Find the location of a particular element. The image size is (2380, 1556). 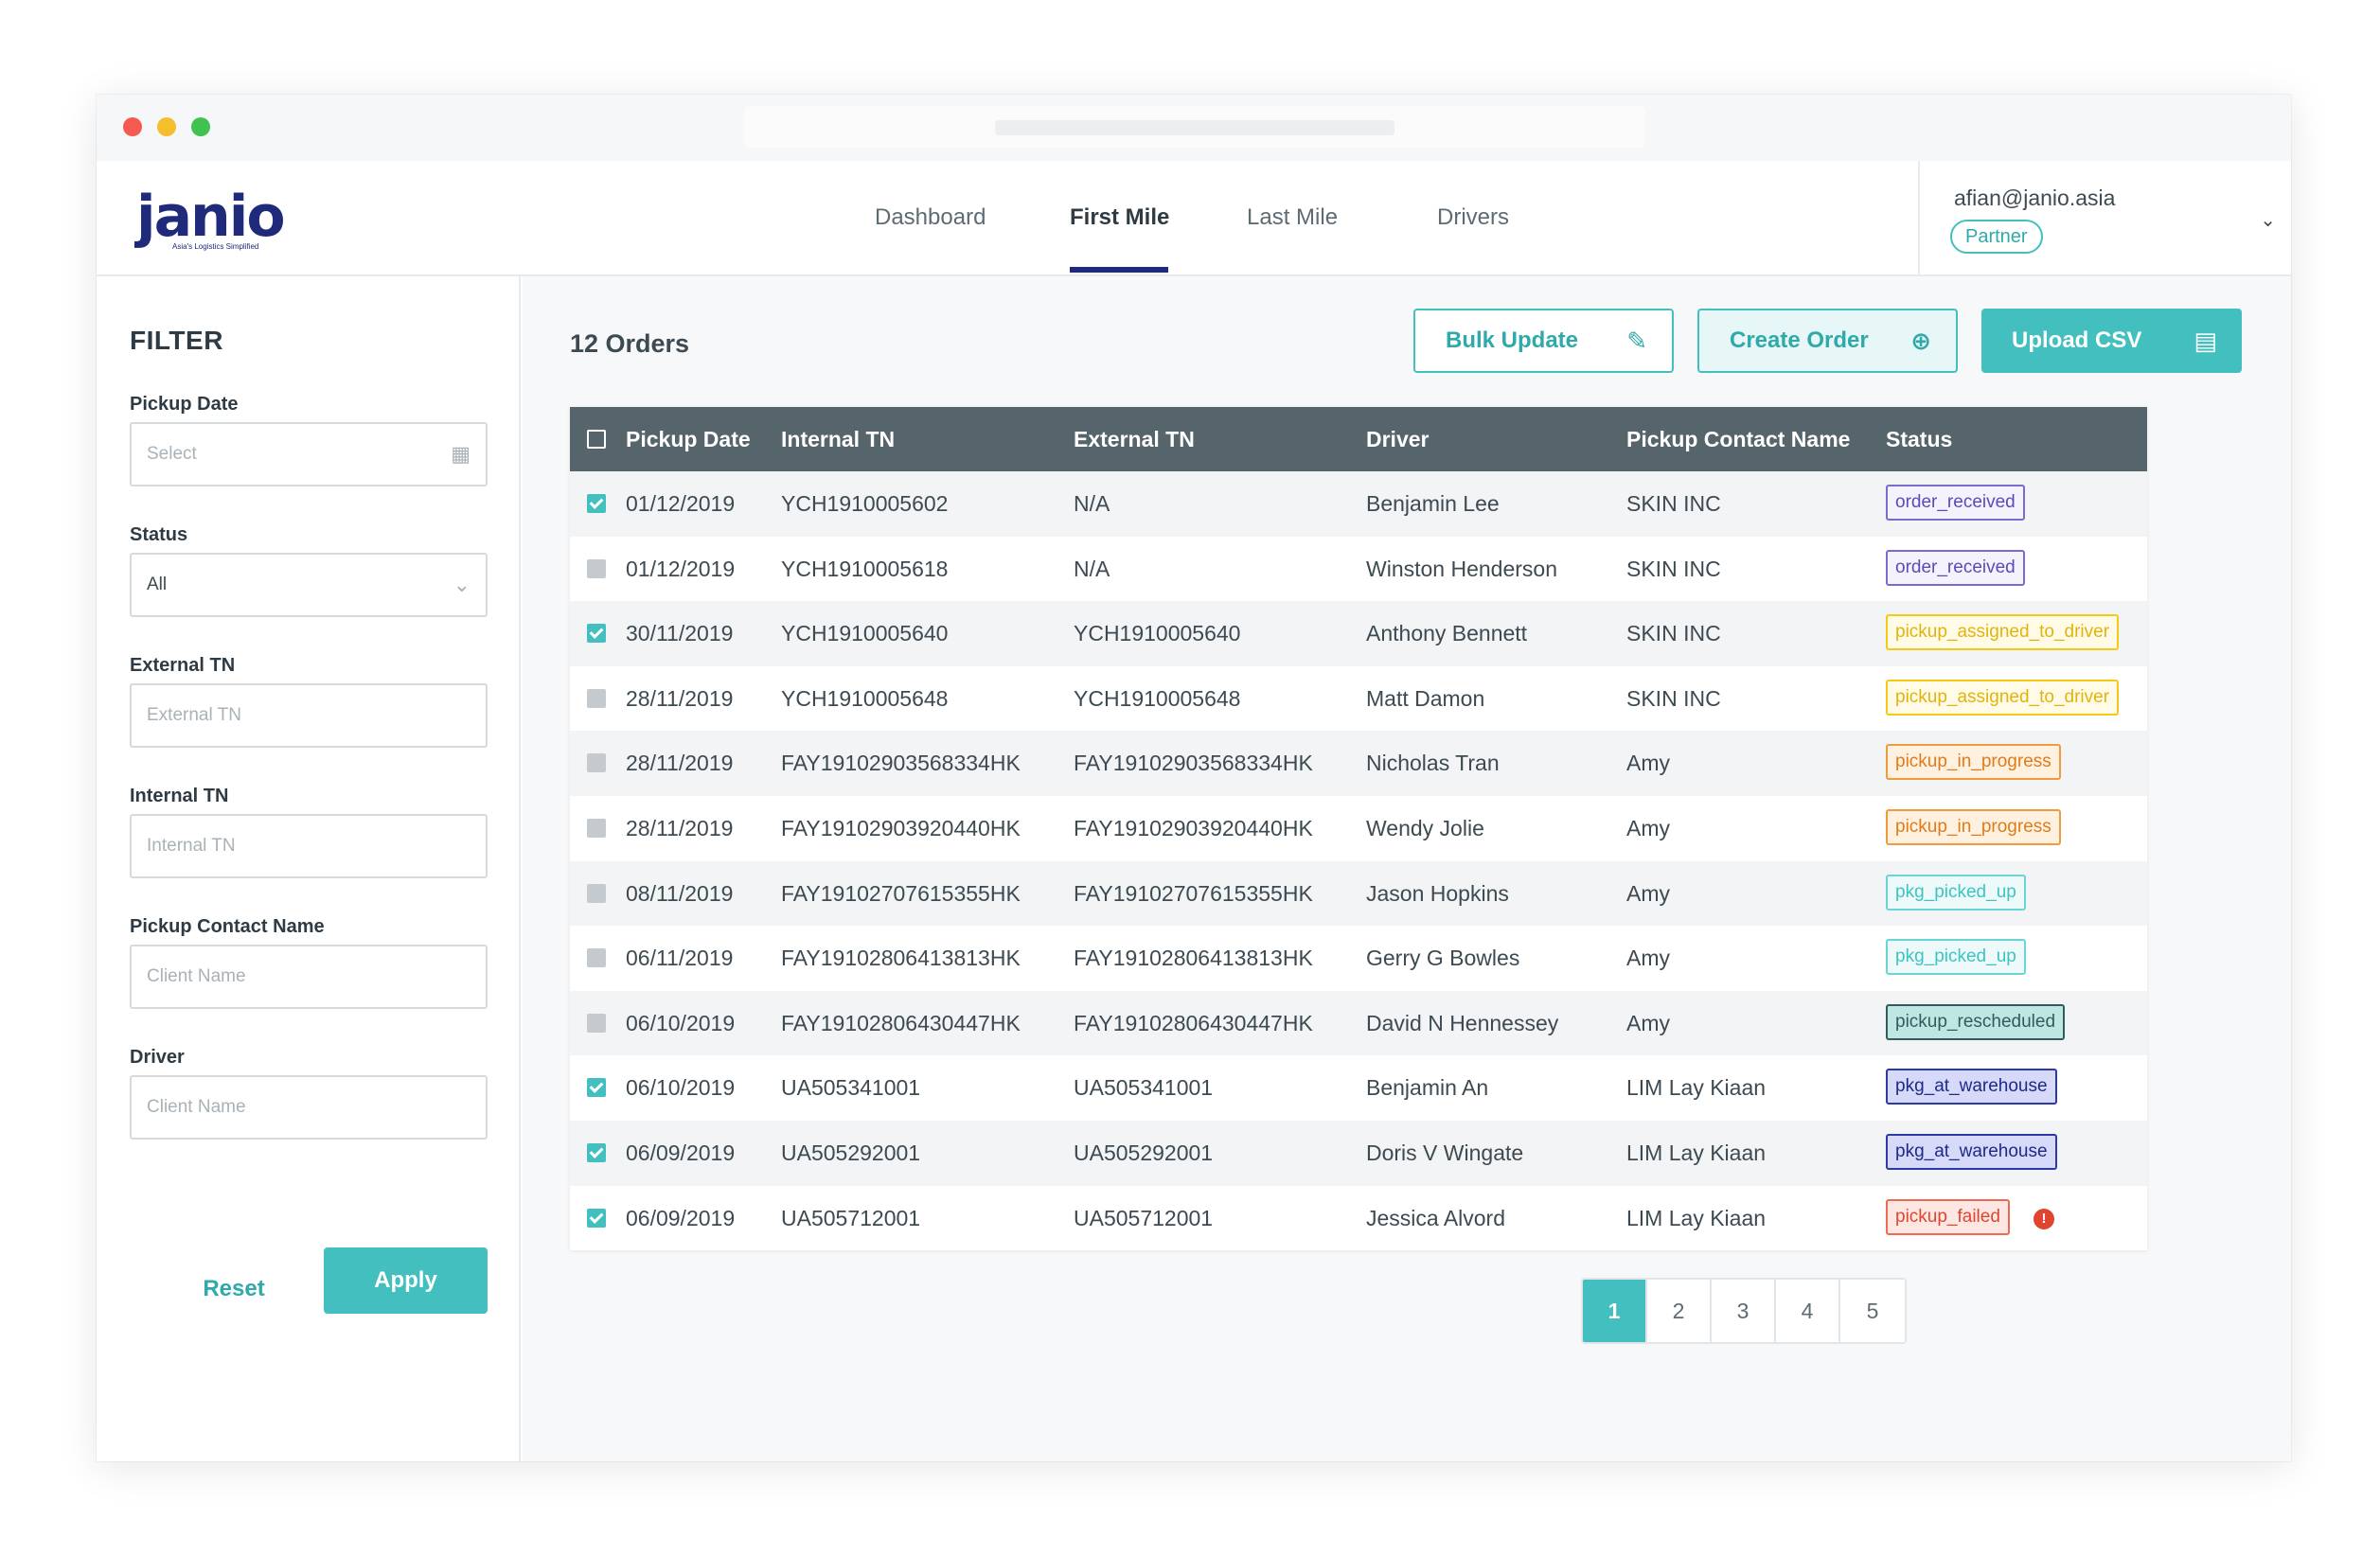

maximize-window-dot is located at coordinates (201, 126).